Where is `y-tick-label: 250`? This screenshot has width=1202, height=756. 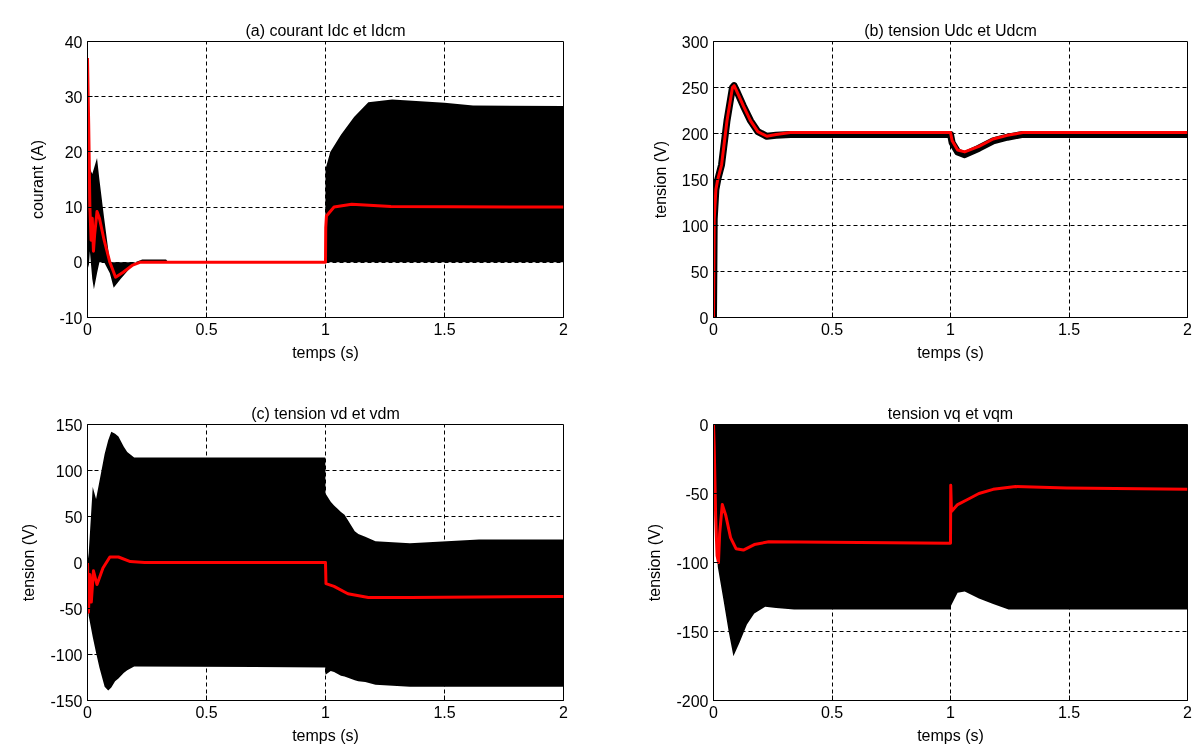 y-tick-label: 250 is located at coordinates (695, 88).